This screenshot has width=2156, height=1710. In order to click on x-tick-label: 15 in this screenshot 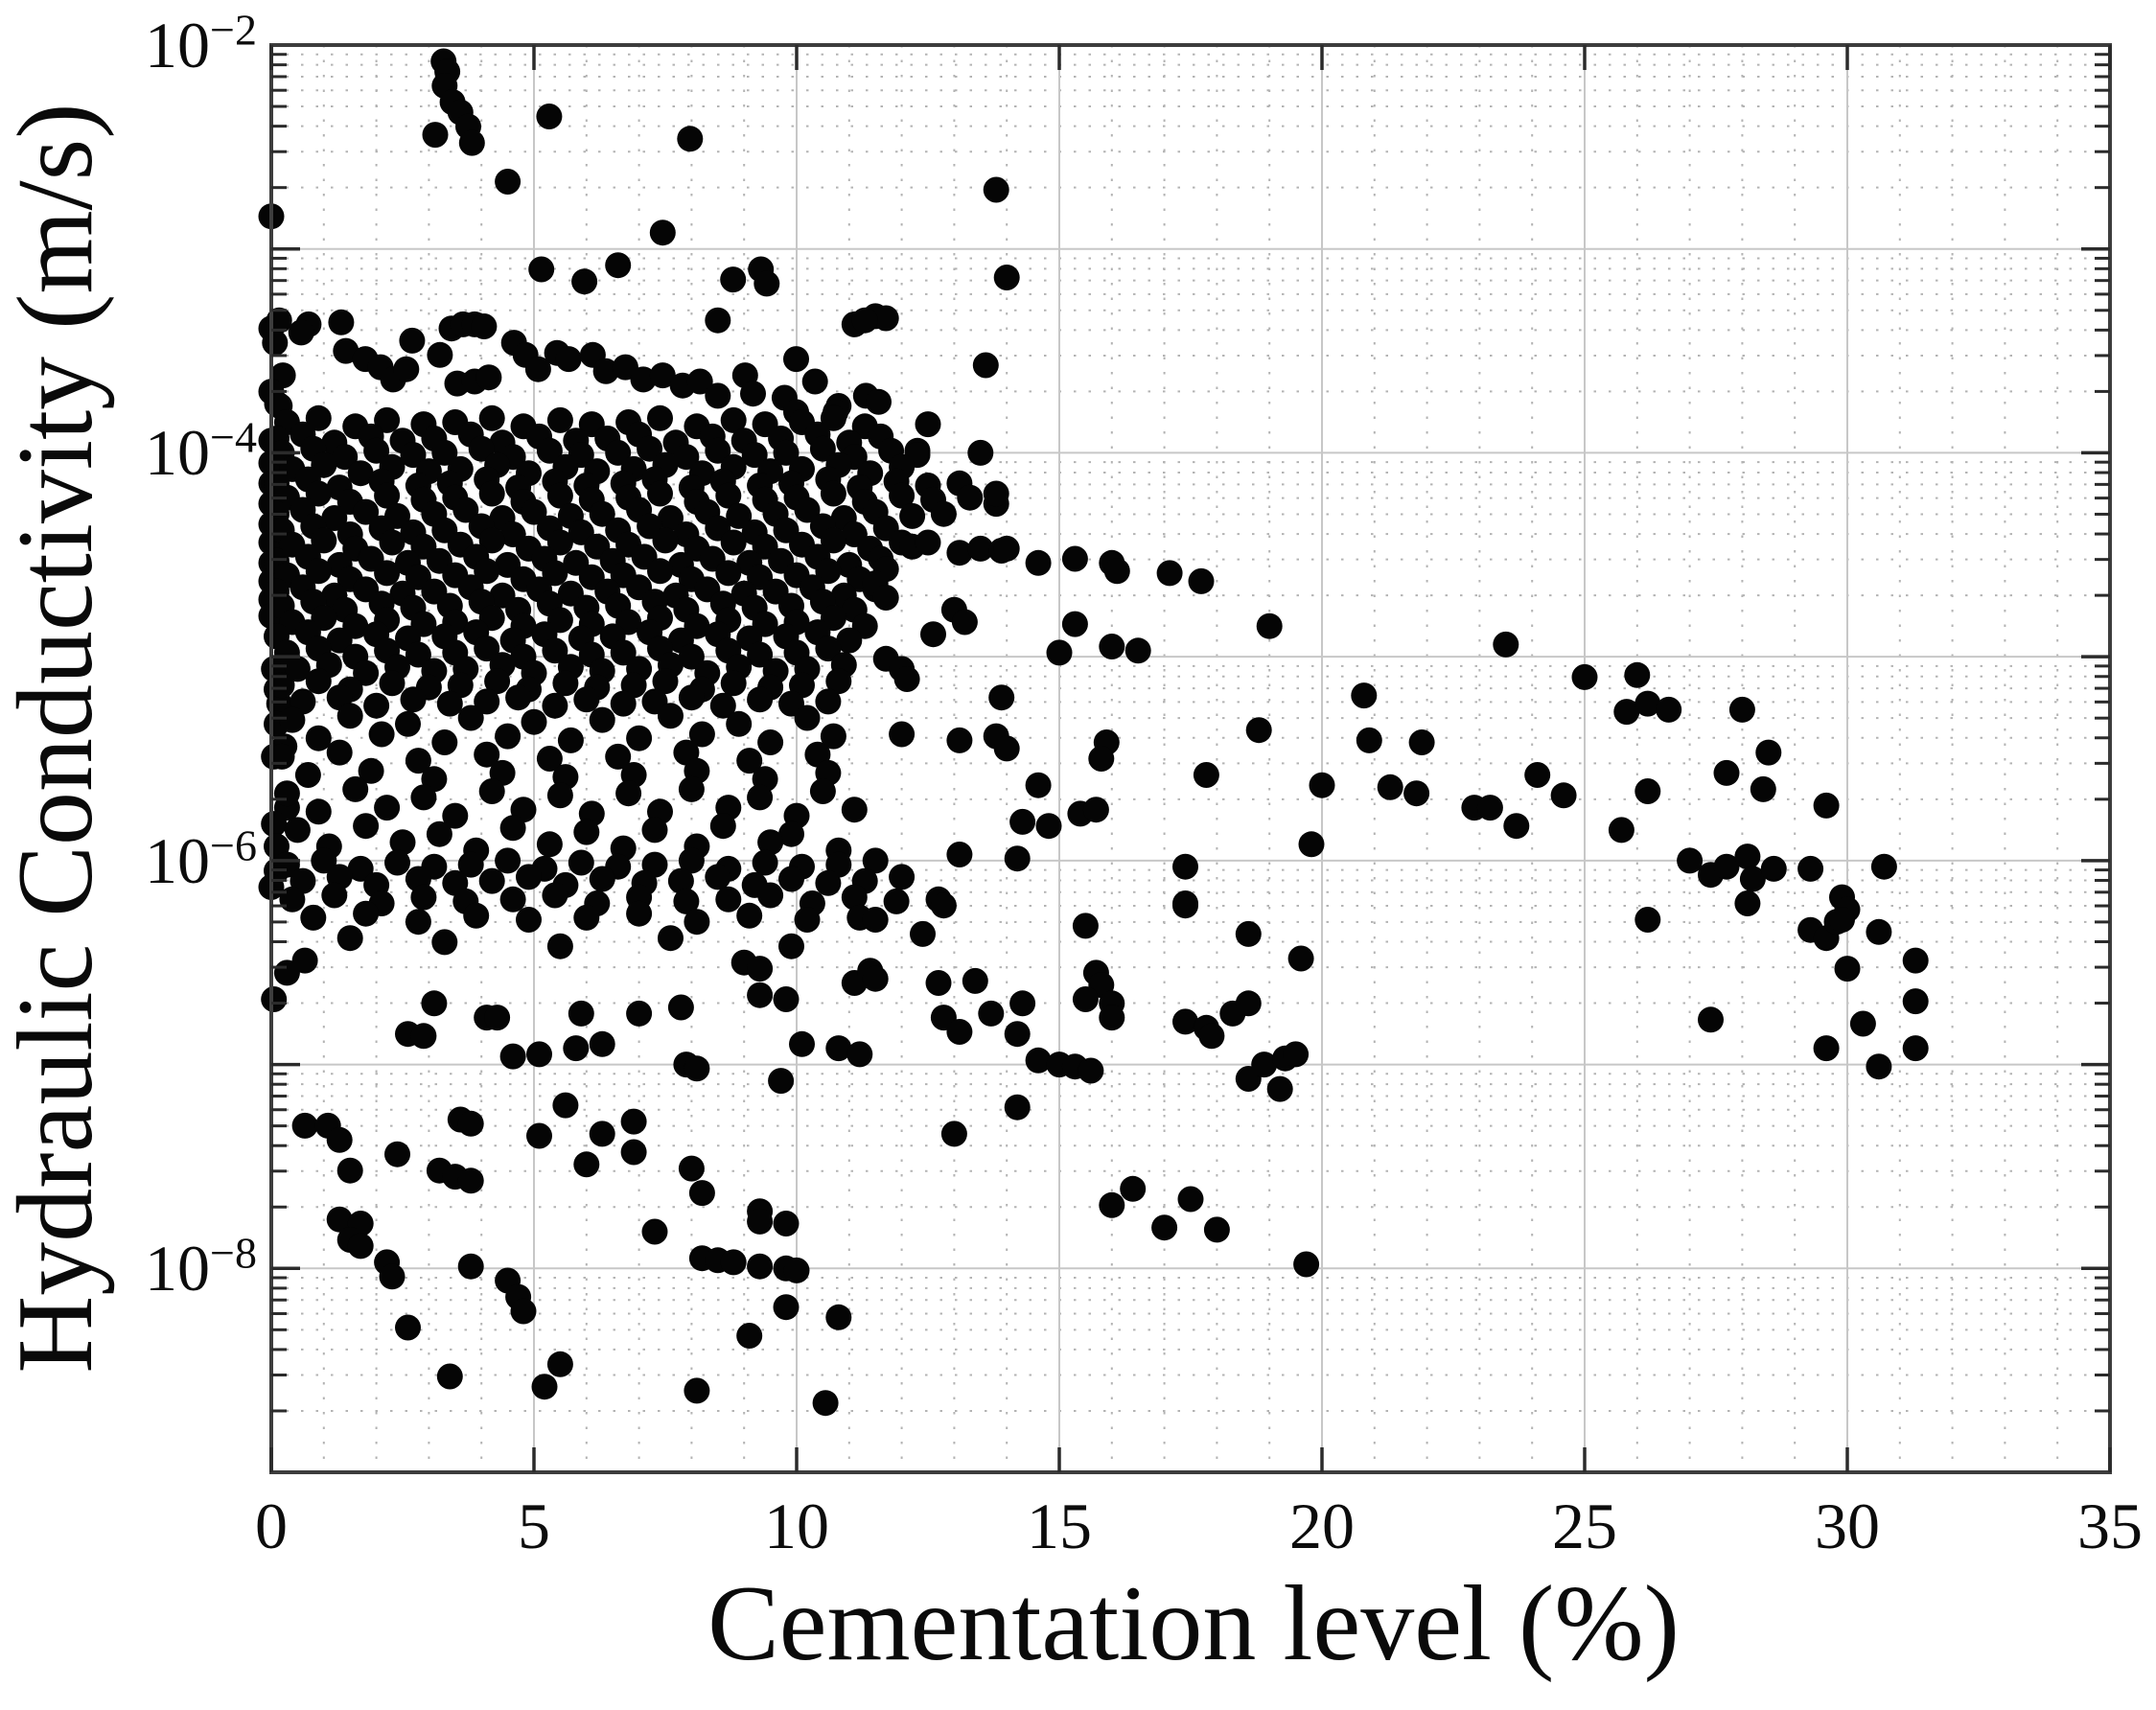, I will do `click(1059, 1526)`.